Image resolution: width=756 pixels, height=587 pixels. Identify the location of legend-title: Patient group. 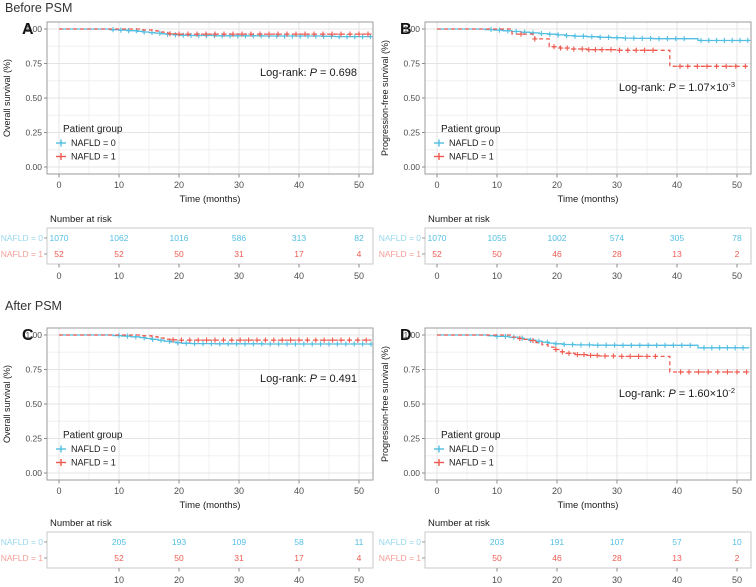
(471, 129).